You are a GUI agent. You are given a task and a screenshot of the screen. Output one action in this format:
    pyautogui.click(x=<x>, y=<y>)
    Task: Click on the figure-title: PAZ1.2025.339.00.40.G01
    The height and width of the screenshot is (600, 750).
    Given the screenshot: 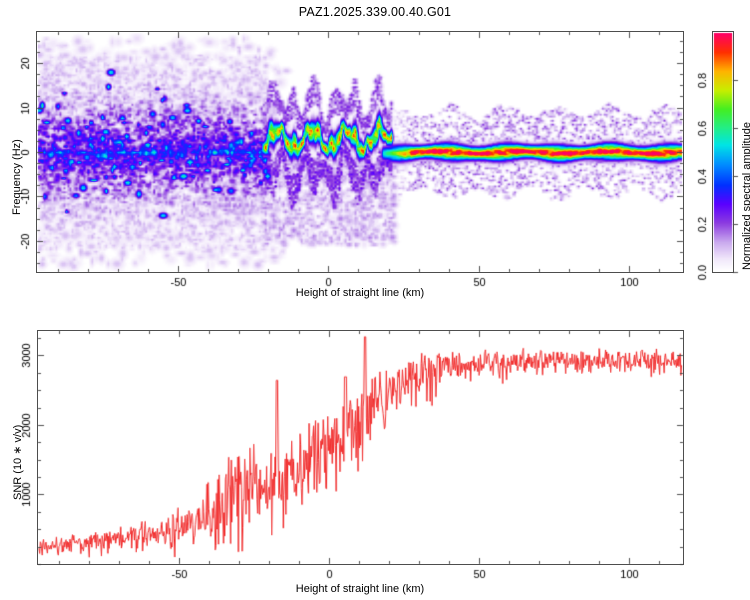 What is the action you would take?
    pyautogui.click(x=375, y=12)
    